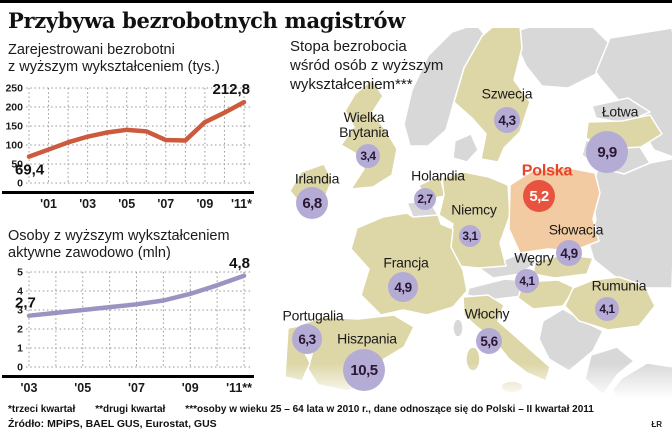 The width and height of the screenshot is (672, 439). I want to click on map-label-niemcy: Niemcy, so click(474, 209).